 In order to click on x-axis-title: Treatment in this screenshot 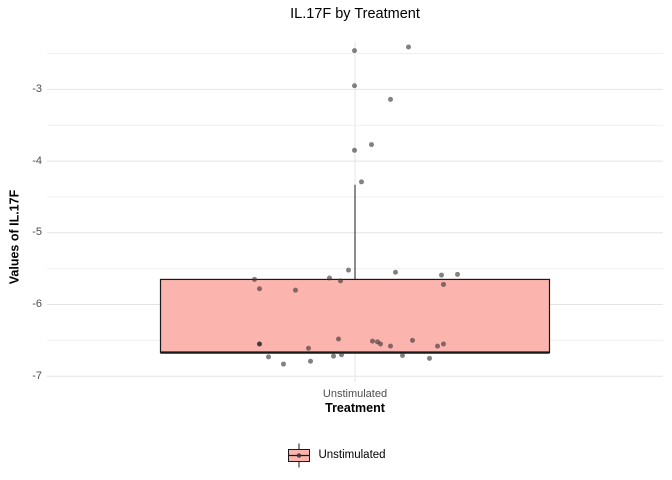, I will do `click(355, 408)`.